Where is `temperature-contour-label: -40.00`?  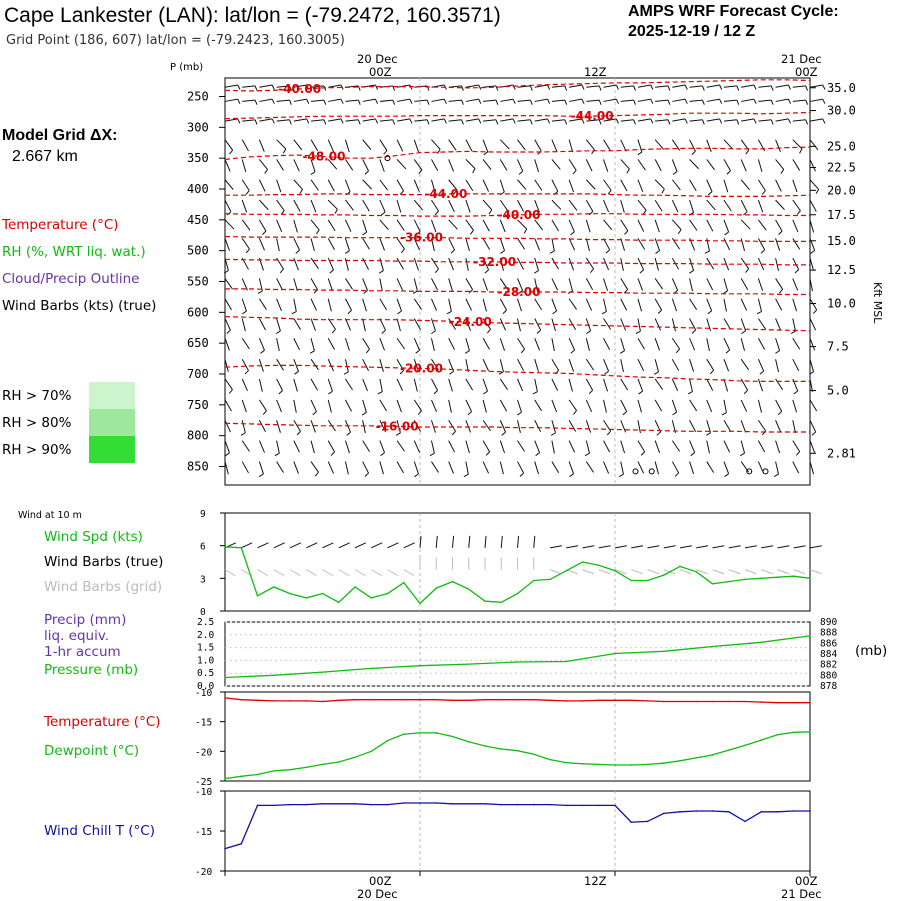
temperature-contour-label: -40.00 is located at coordinates (299, 89).